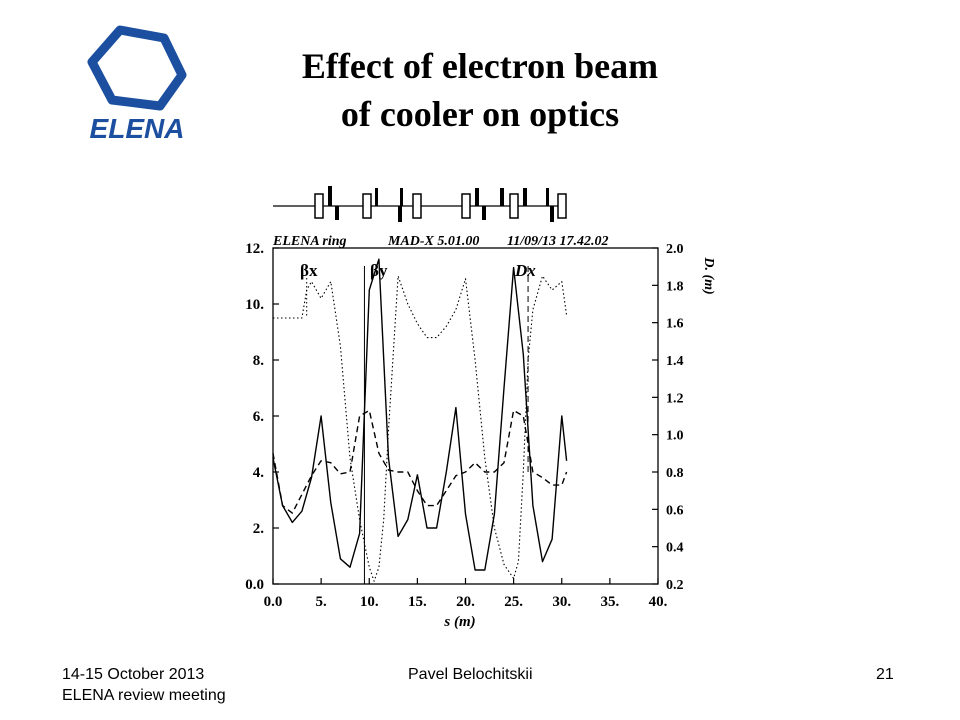 This screenshot has height=720, width=960. I want to click on y2-tick-label: 1.8, so click(675, 286).